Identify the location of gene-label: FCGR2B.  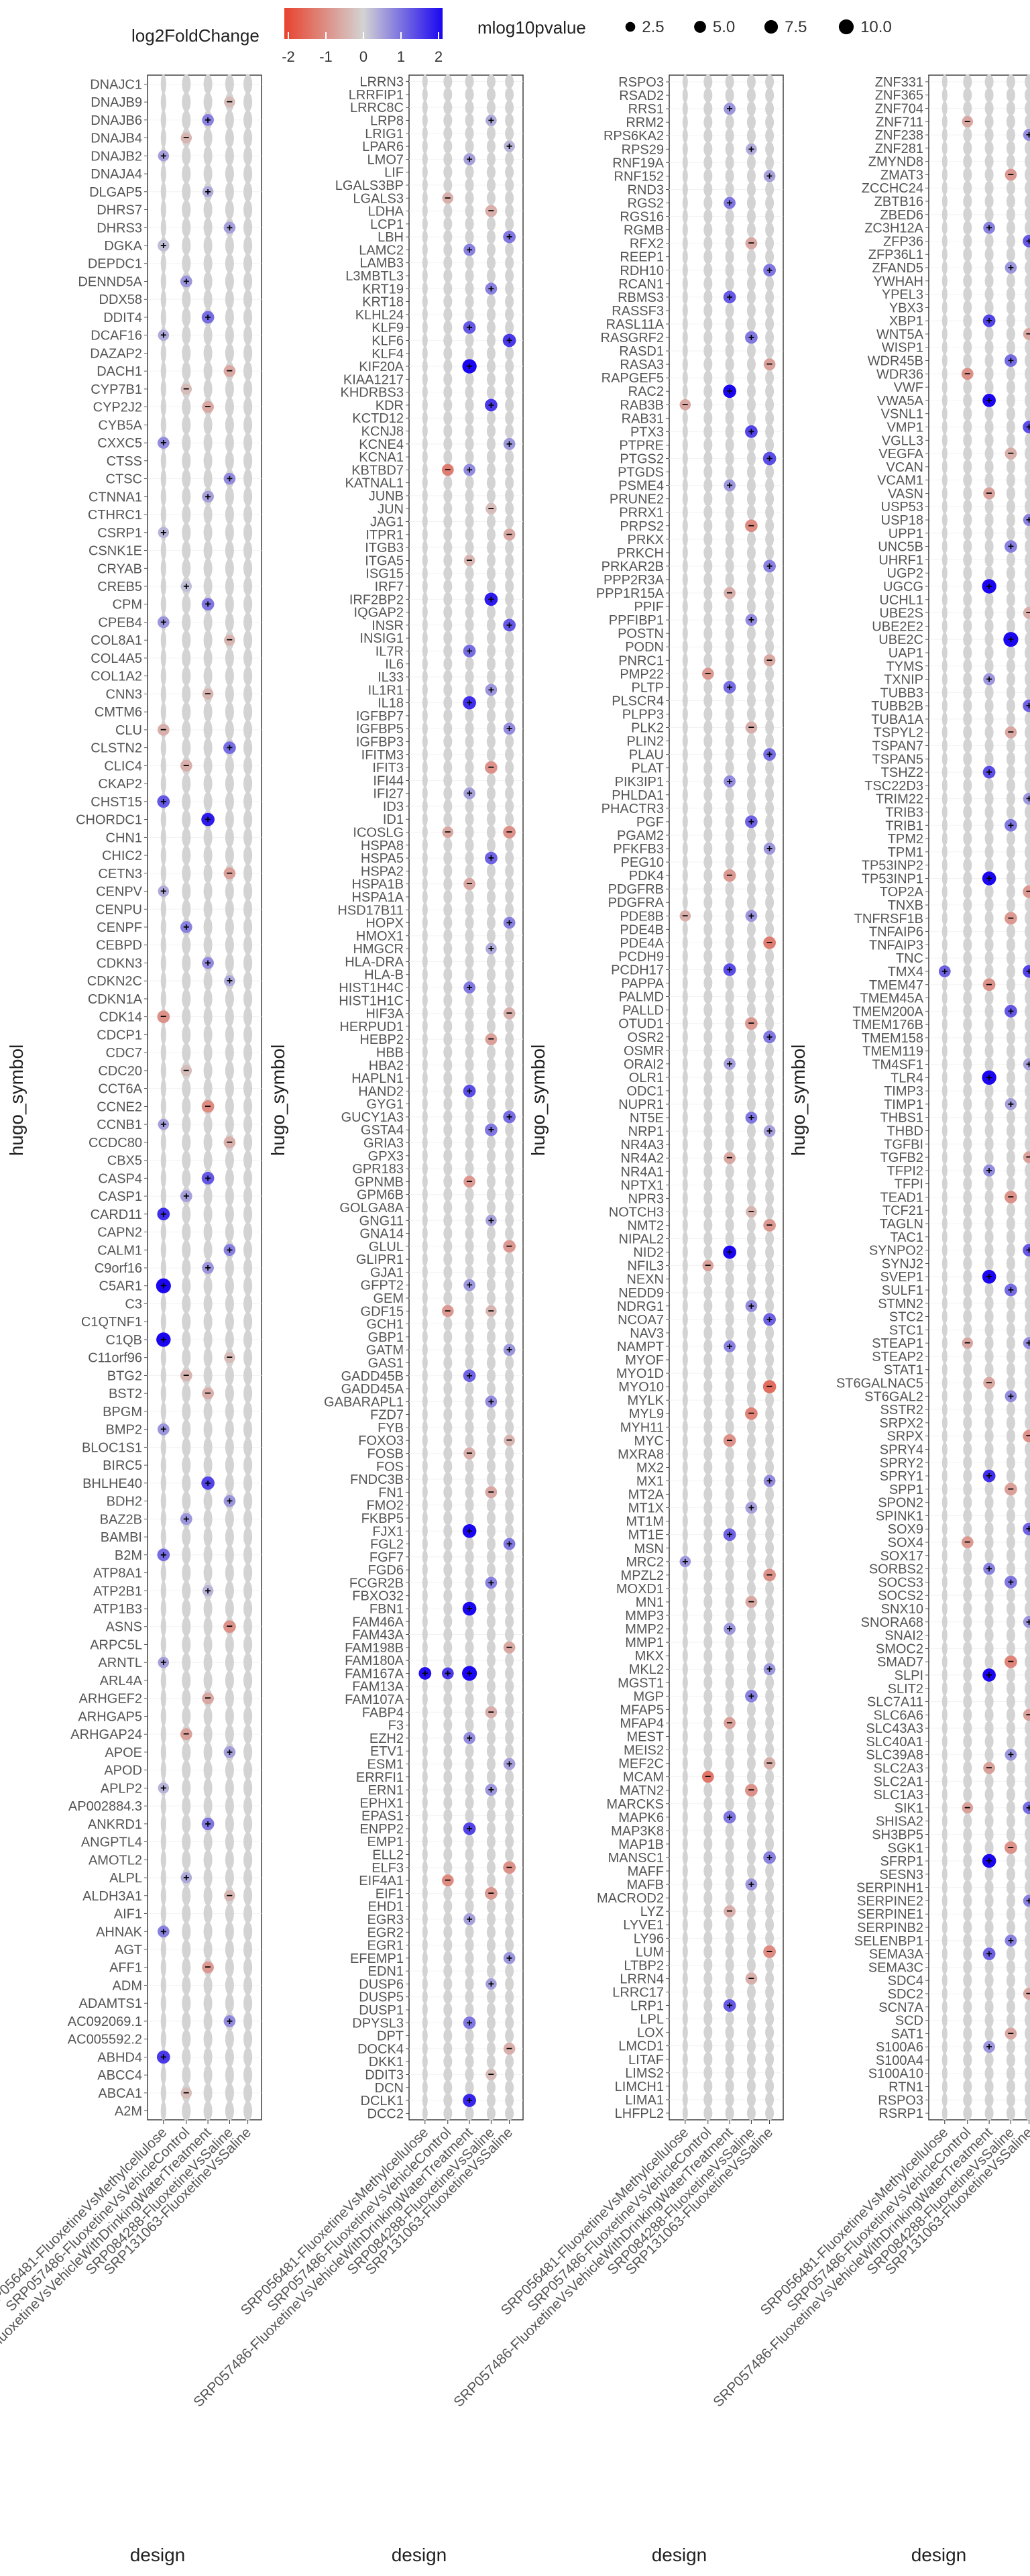
(376, 1583).